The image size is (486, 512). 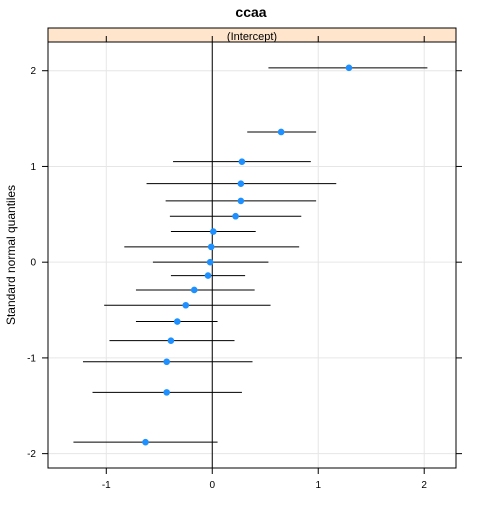 What do you see at coordinates (33, 167) in the screenshot?
I see `y-tick-label: 1` at bounding box center [33, 167].